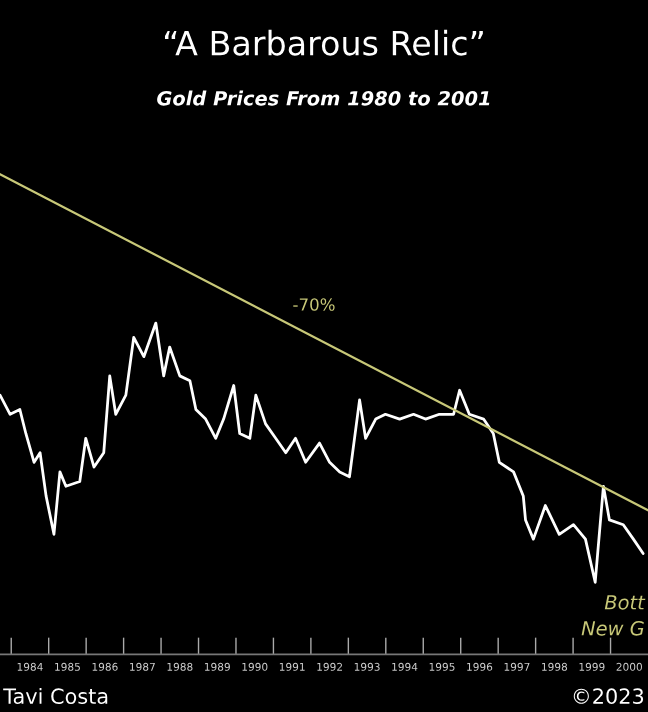 Image resolution: width=648 pixels, height=712 pixels. What do you see at coordinates (55, 696) in the screenshot?
I see `text: Tavi Costa` at bounding box center [55, 696].